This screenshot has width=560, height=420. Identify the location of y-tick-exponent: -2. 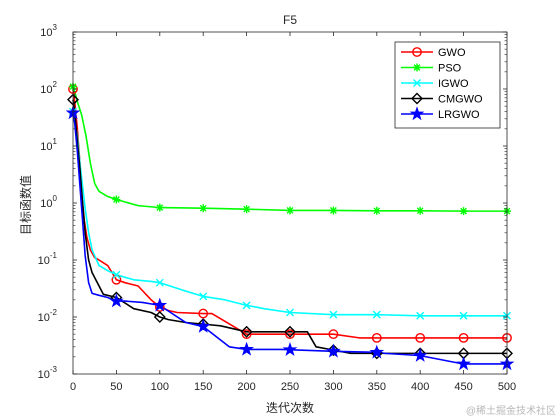
(54, 312).